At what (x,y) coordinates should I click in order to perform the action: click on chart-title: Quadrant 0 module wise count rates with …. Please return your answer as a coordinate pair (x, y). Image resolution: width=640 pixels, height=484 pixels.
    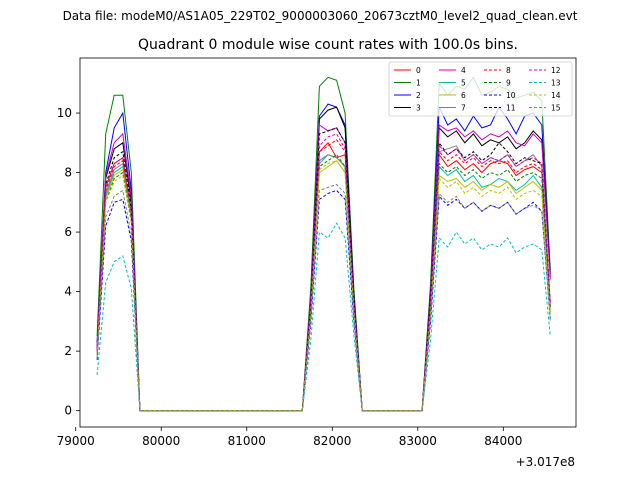
    Looking at the image, I should click on (328, 45).